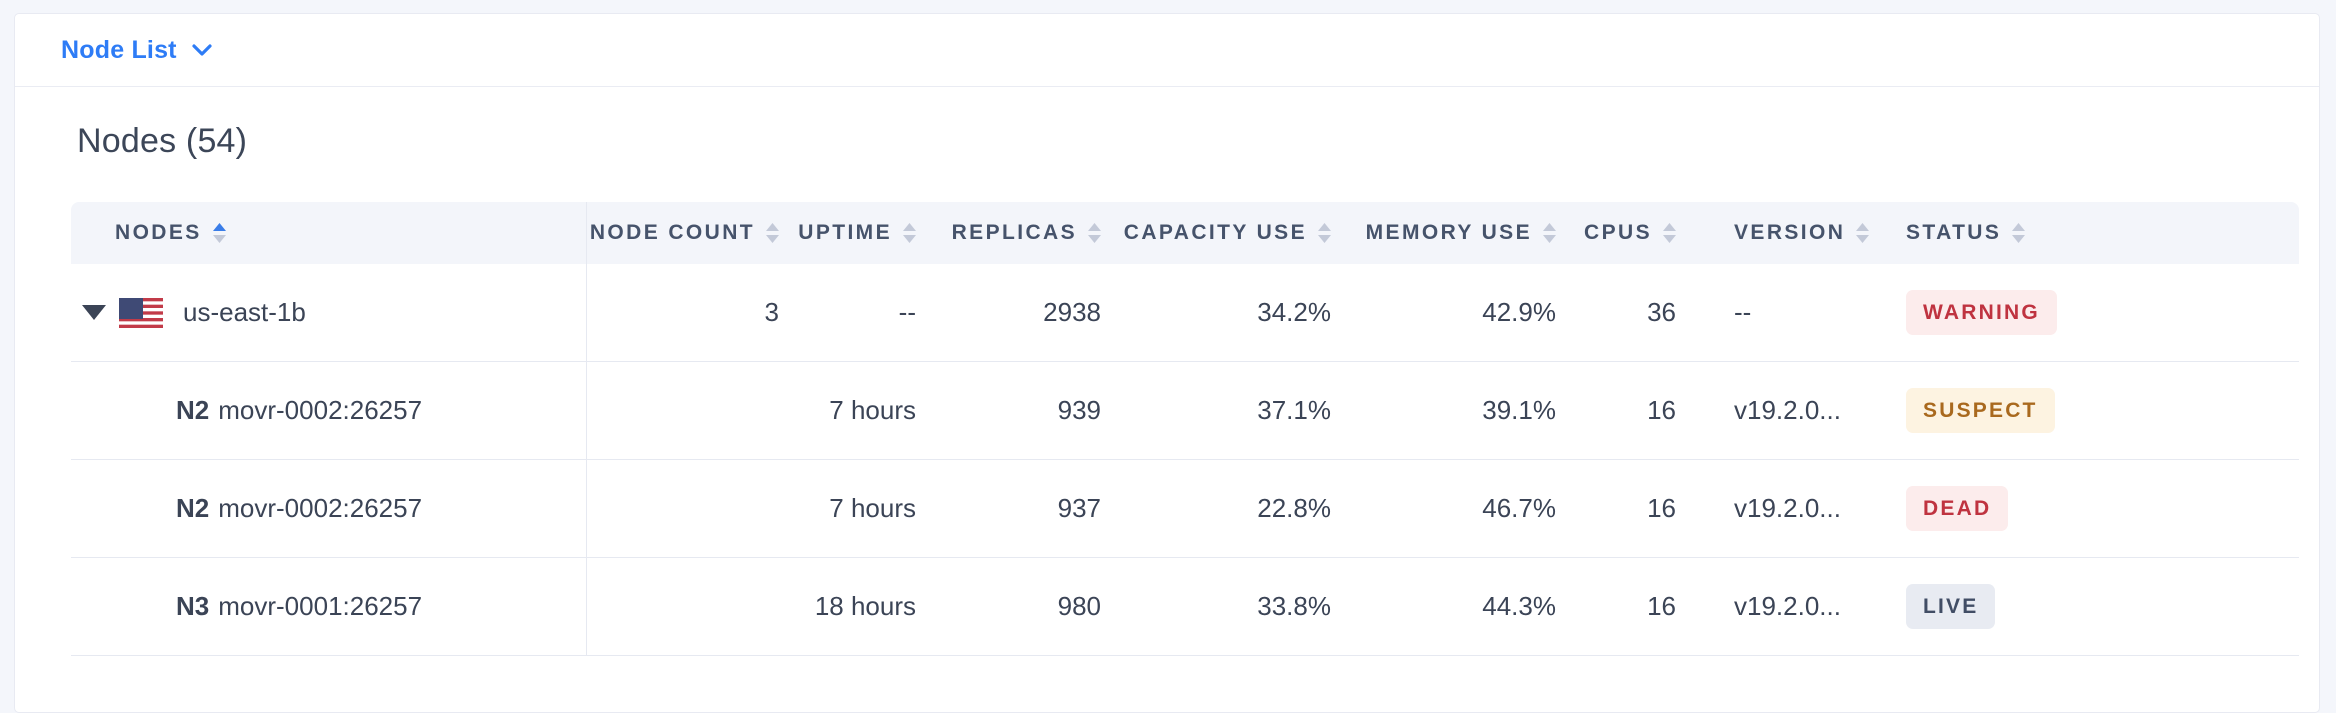 The width and height of the screenshot is (2336, 713). What do you see at coordinates (329, 313) in the screenshot?
I see `nodes-cell: us-east-1b` at bounding box center [329, 313].